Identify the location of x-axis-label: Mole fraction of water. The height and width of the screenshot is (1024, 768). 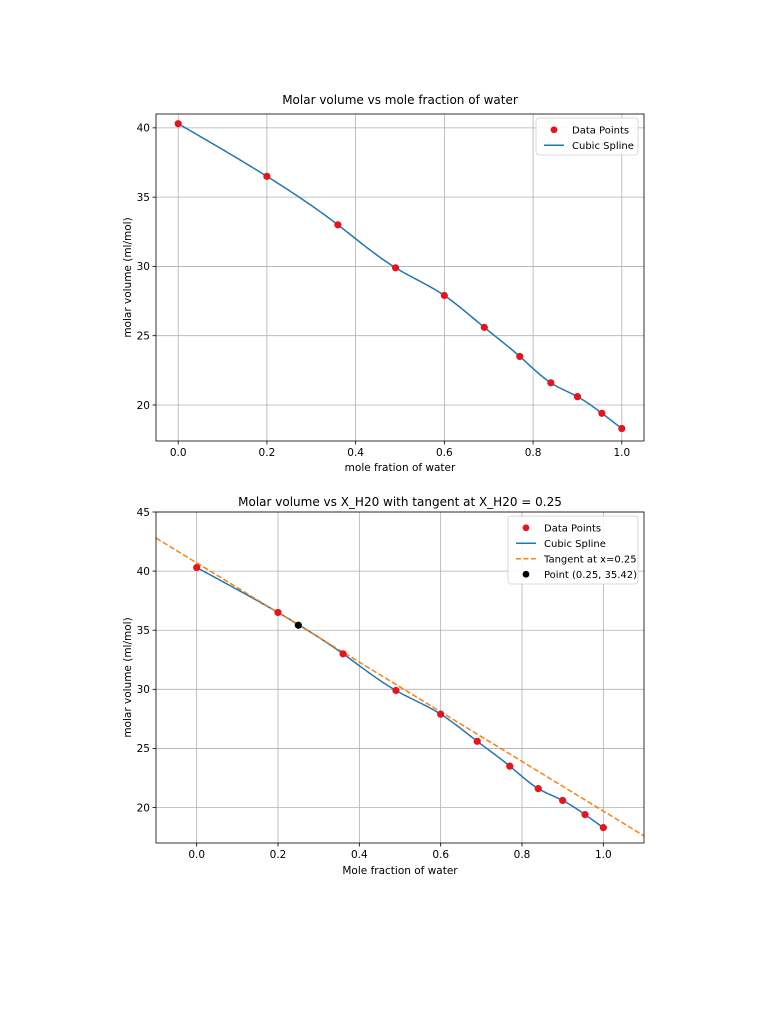
(400, 871).